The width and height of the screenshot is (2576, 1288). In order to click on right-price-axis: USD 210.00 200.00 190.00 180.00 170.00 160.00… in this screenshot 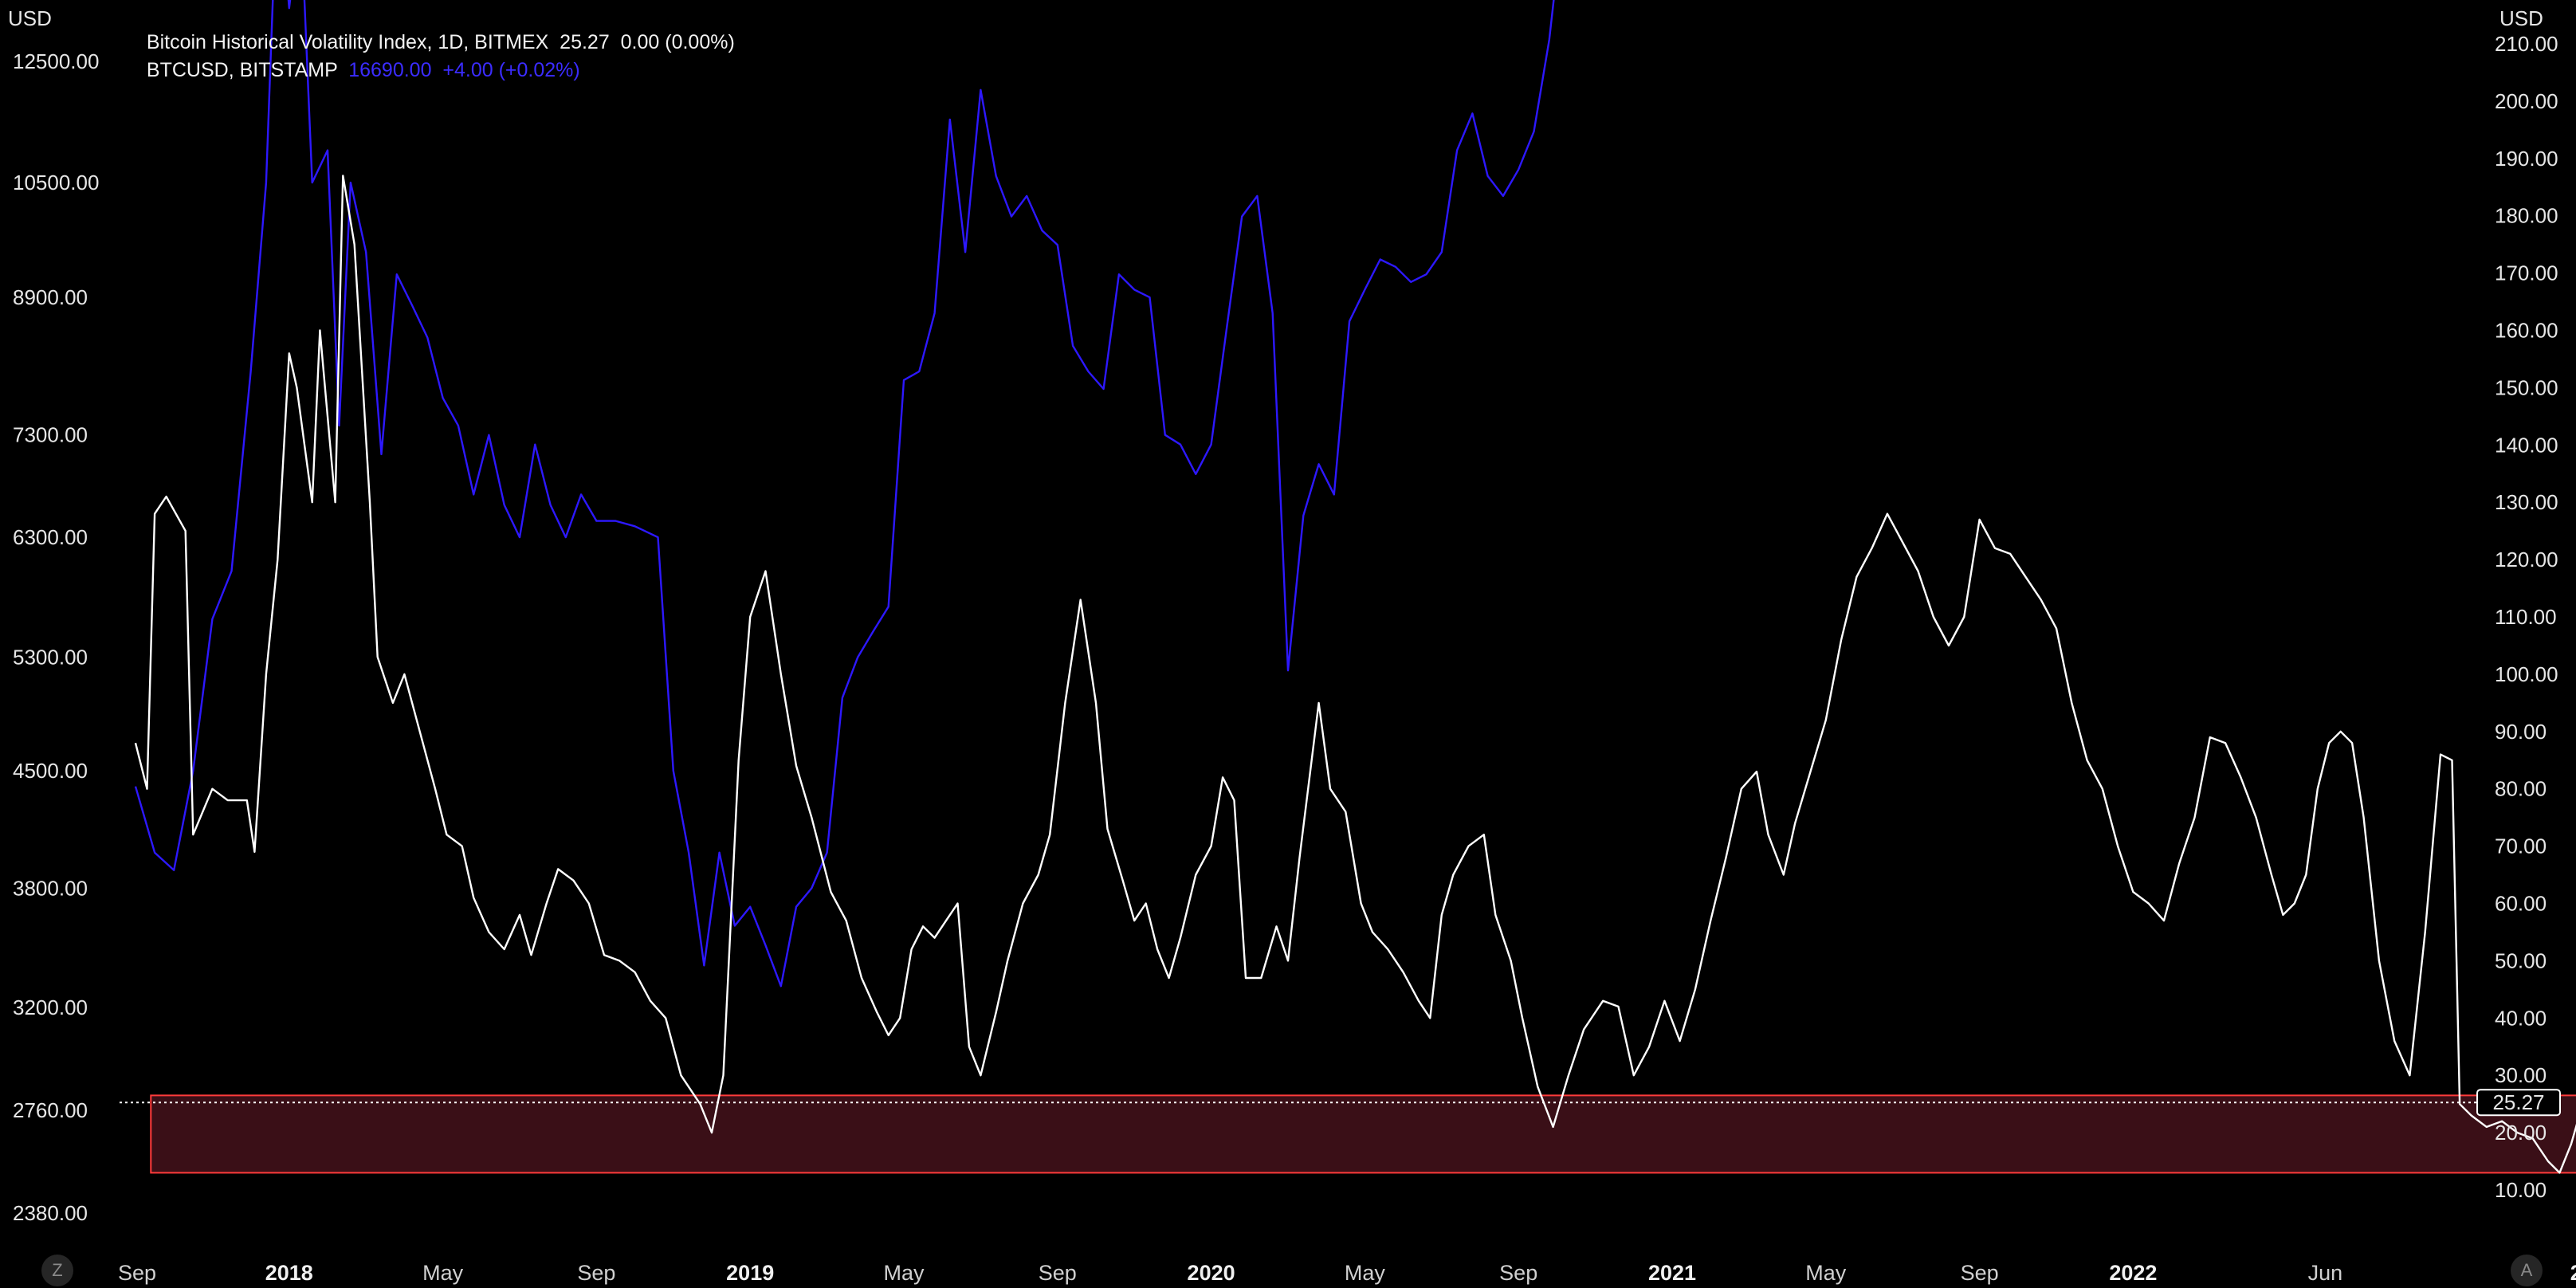, I will do `click(2526, 604)`.